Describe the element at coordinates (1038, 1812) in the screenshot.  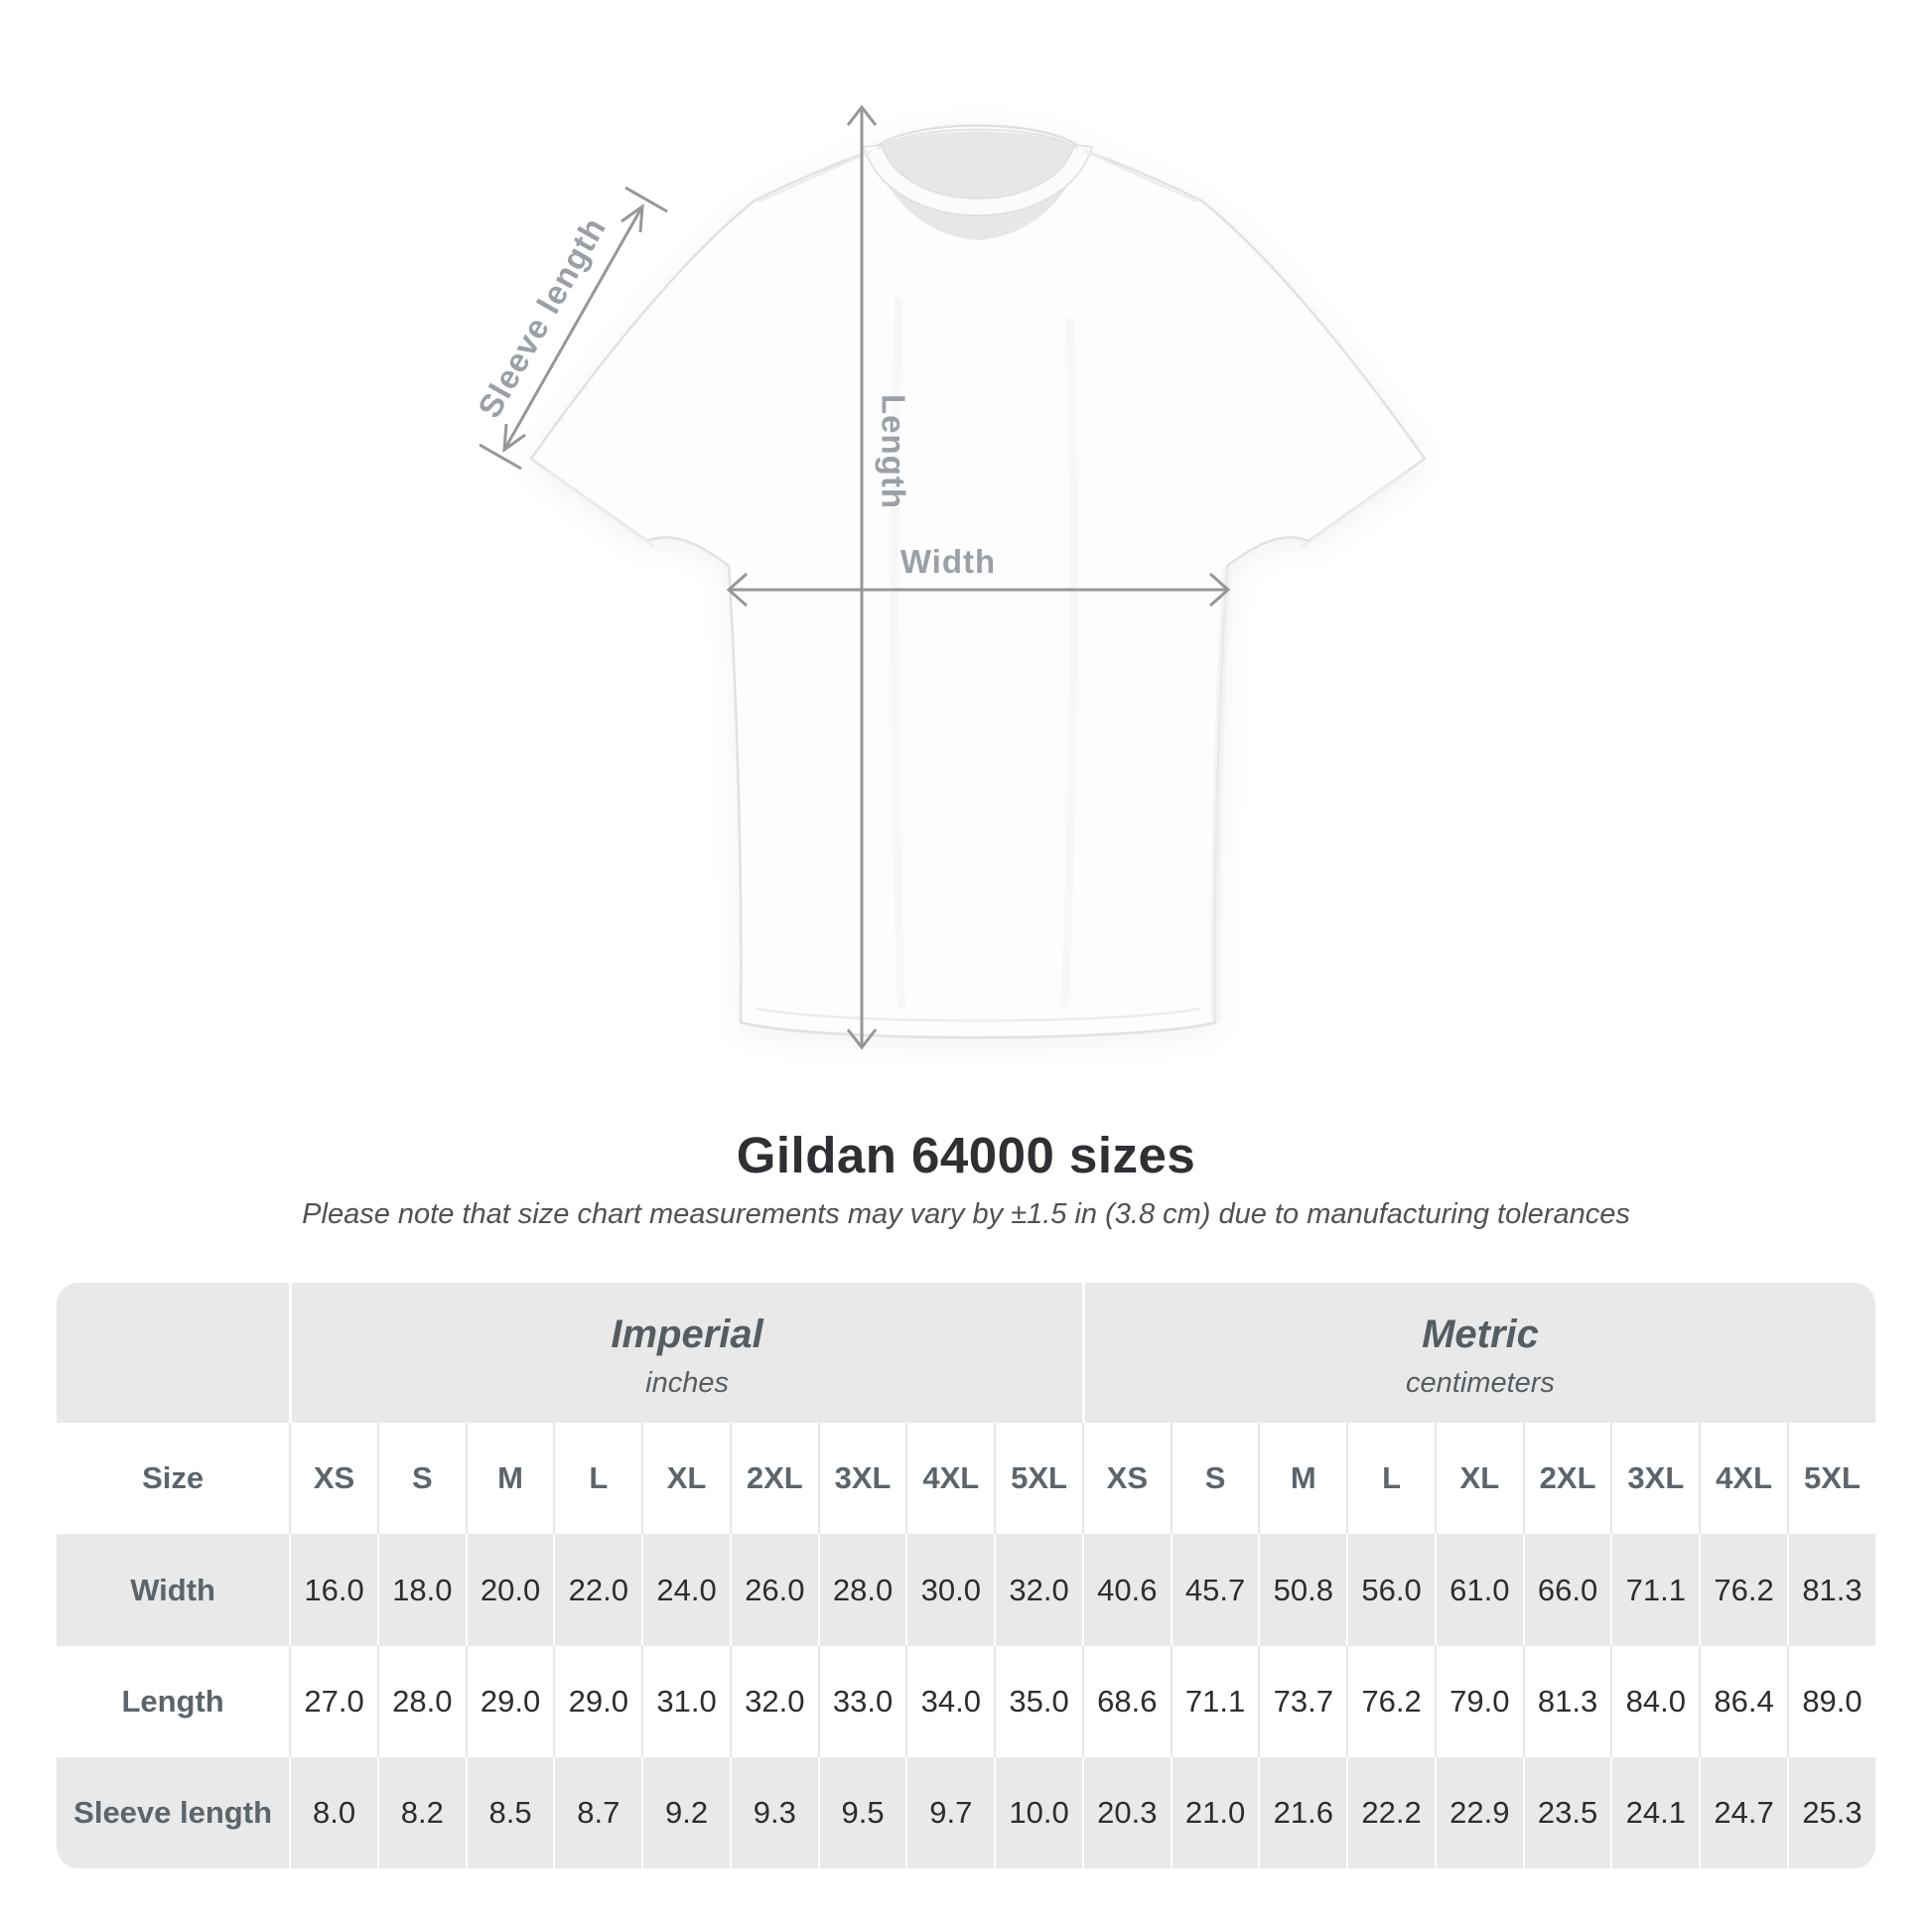
I see `table-cell: 10.0` at that location.